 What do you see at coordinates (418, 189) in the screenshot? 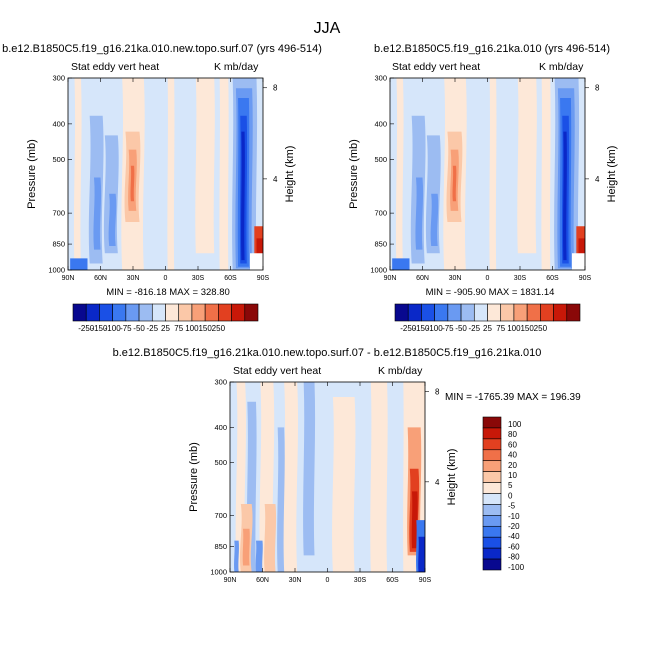
I see `blue-north-a` at bounding box center [418, 189].